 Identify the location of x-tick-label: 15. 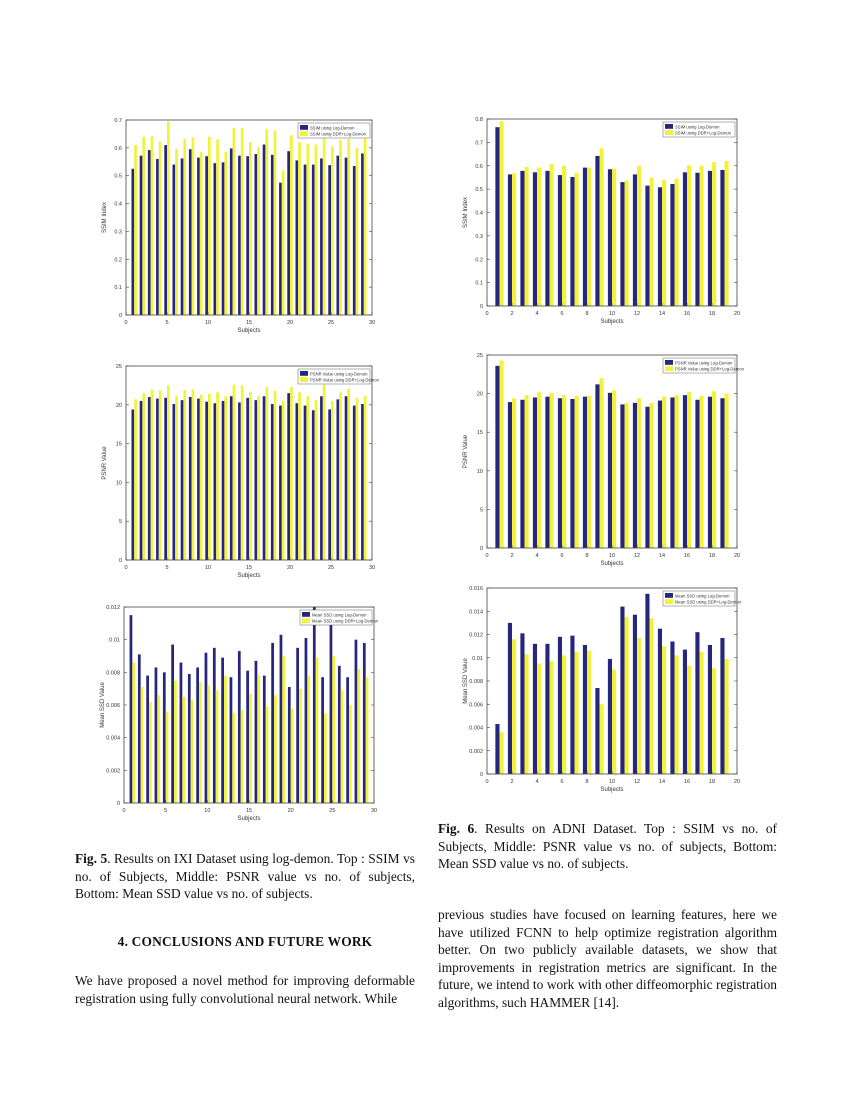
(249, 568).